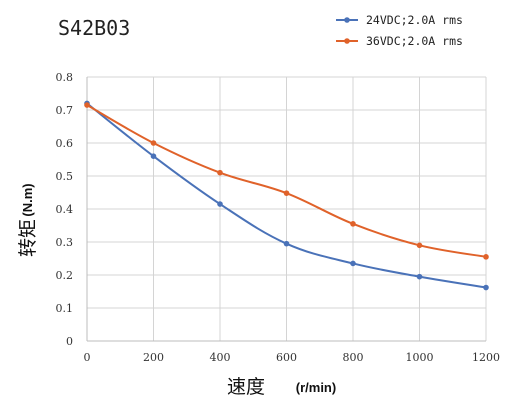 This screenshot has height=418, width=518. What do you see at coordinates (65, 308) in the screenshot?
I see `y-tick-label: 0.1` at bounding box center [65, 308].